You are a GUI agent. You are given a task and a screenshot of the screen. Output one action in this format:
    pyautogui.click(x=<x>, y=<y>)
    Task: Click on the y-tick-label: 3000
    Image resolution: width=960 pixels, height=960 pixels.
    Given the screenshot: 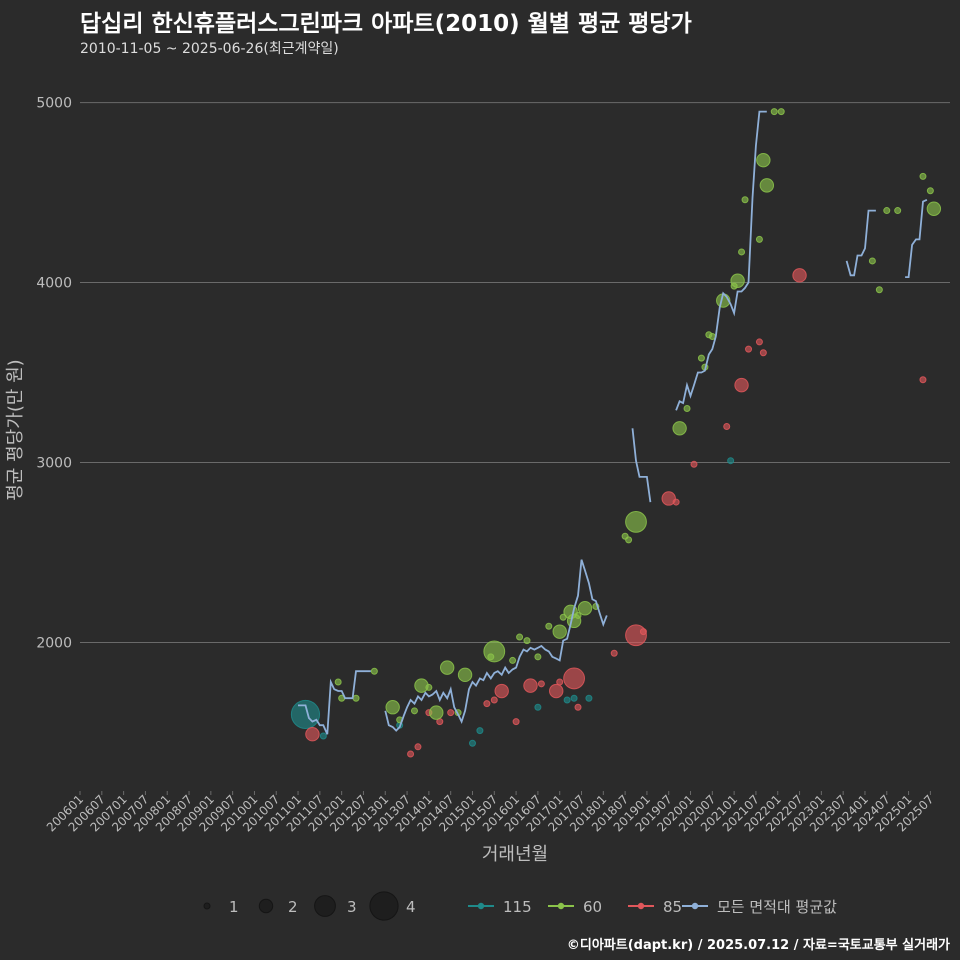 What is the action you would take?
    pyautogui.click(x=54, y=463)
    